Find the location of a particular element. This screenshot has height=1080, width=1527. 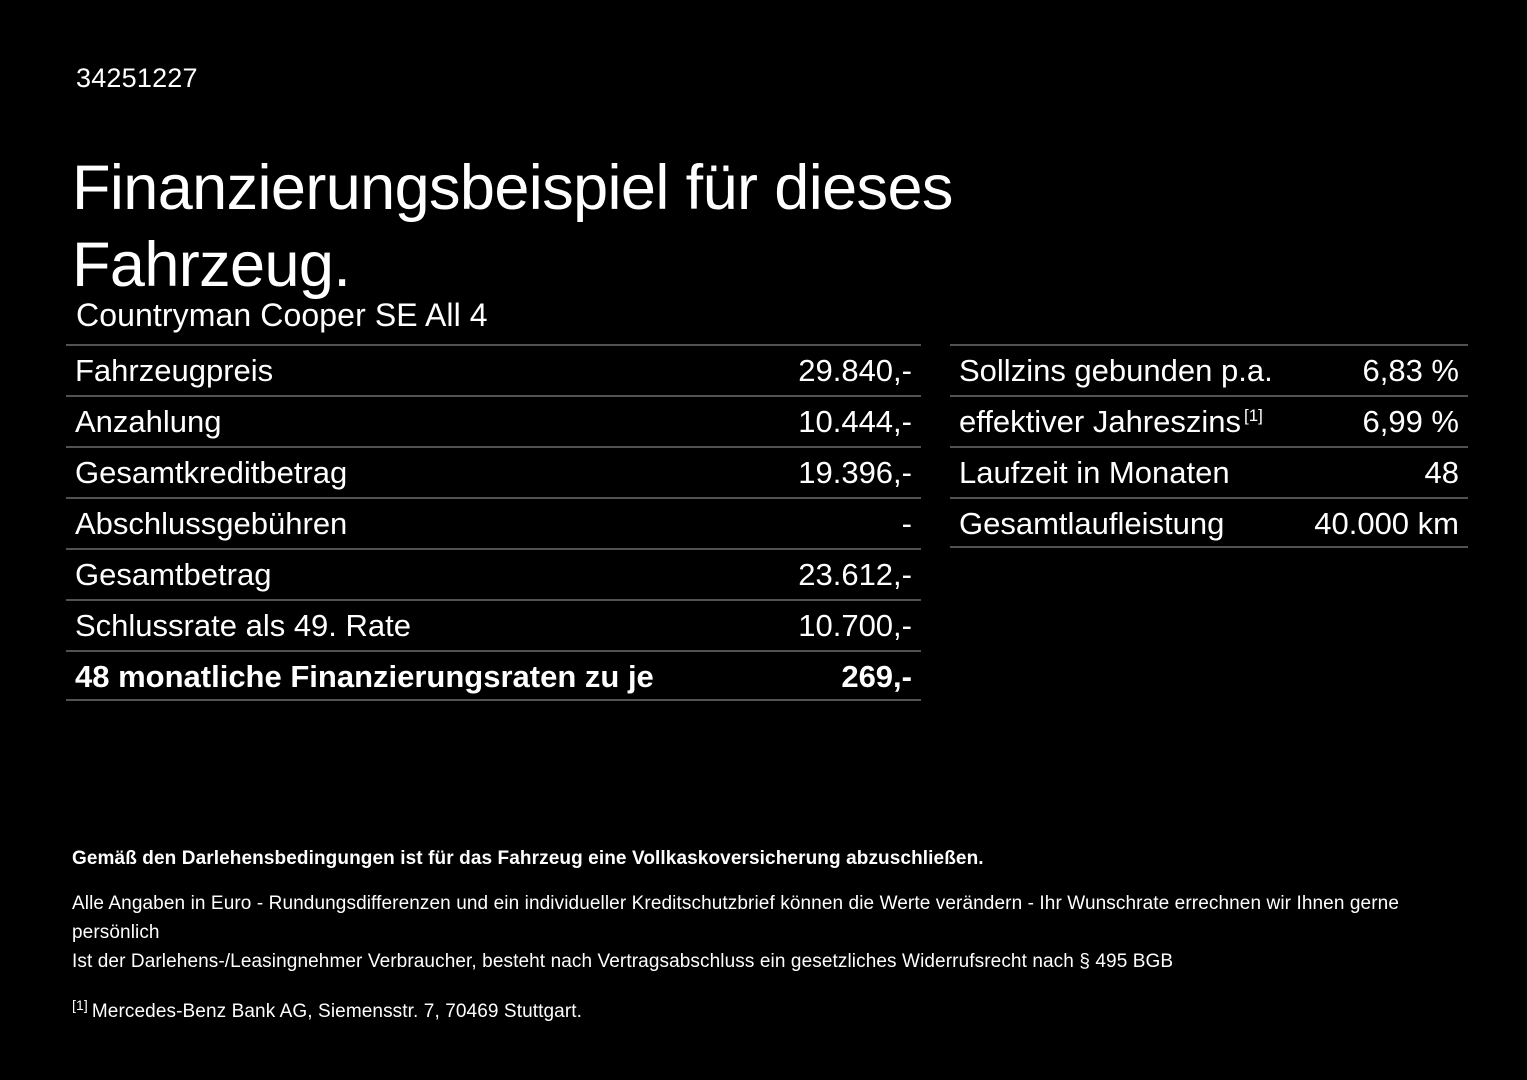

row-value: 29.840,- is located at coordinates (855, 370).